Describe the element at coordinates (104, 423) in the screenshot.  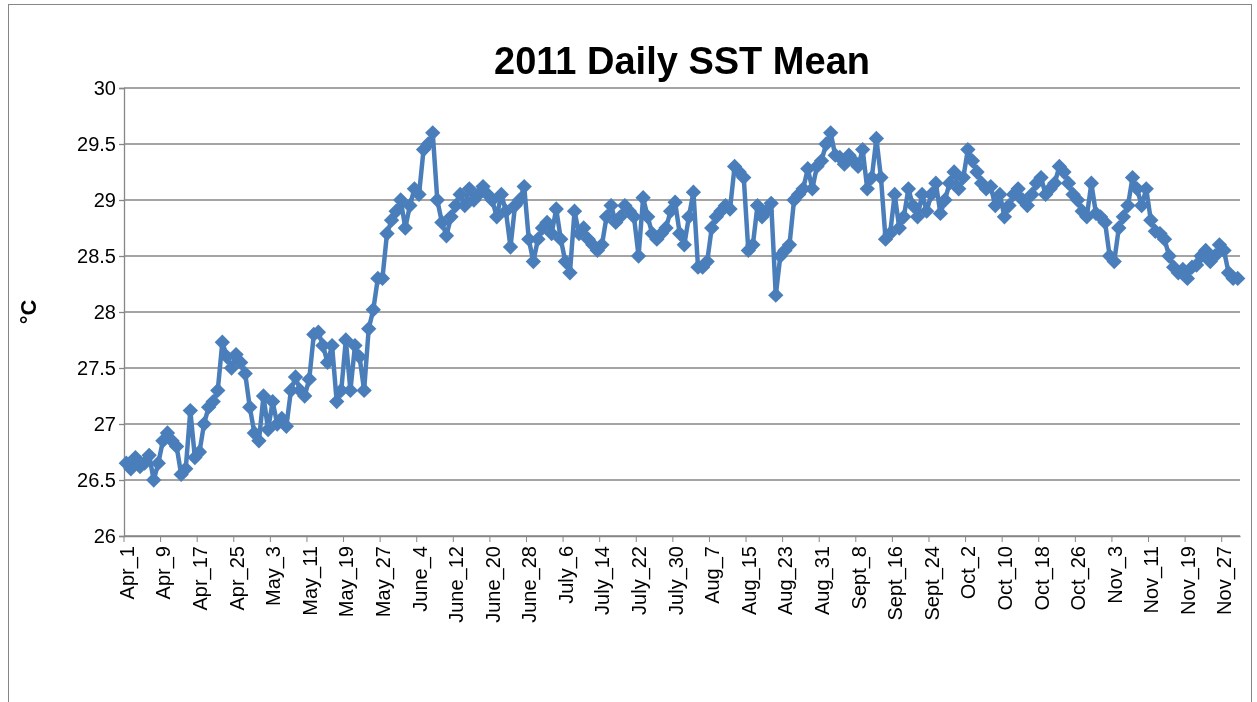
I see `y-tick-label: 27` at that location.